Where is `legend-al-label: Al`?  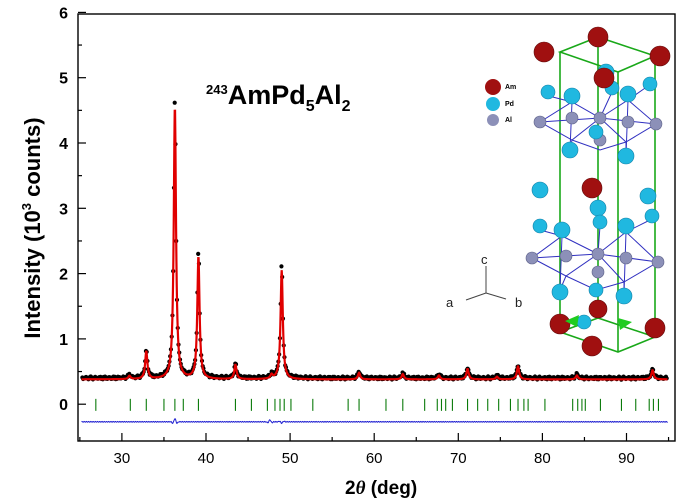
legend-al-label: Al is located at coordinates (508, 120).